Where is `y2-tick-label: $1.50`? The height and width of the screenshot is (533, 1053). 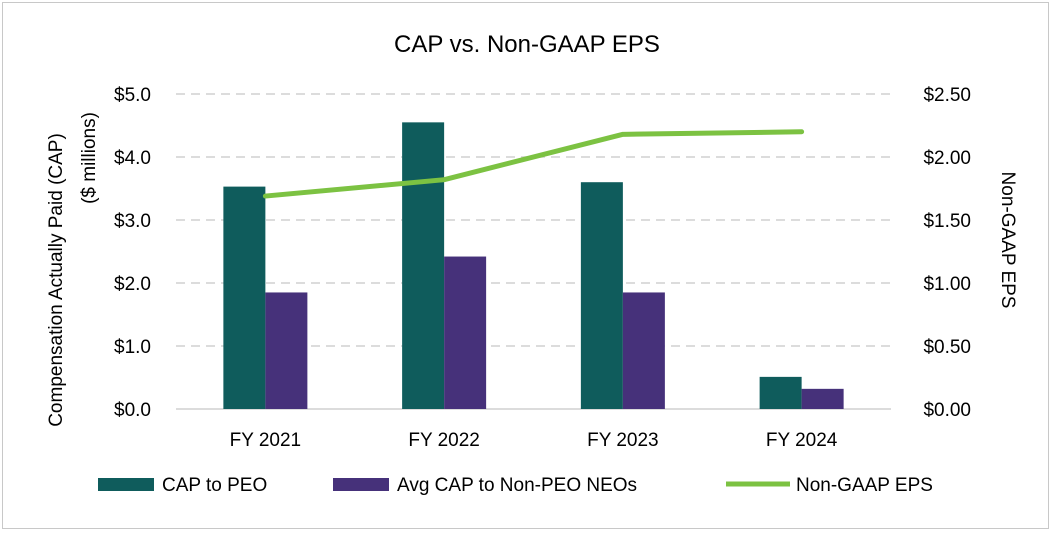
y2-tick-label: $1.50 is located at coordinates (947, 221).